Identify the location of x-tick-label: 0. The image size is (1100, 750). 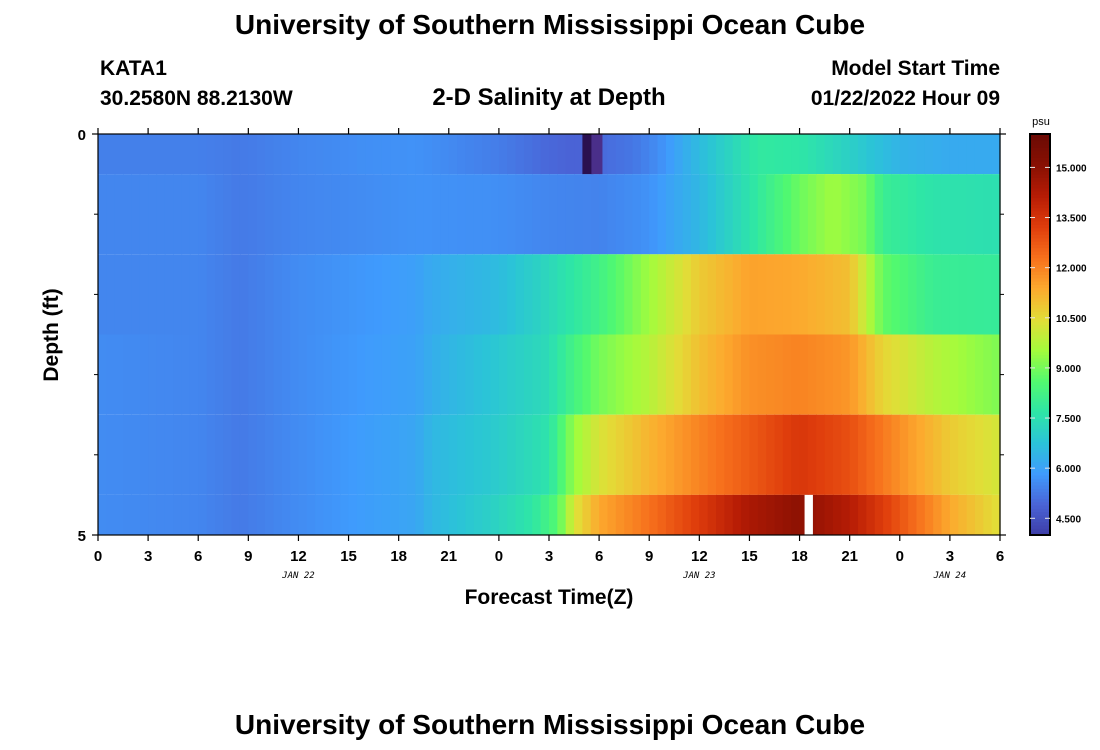
(900, 556).